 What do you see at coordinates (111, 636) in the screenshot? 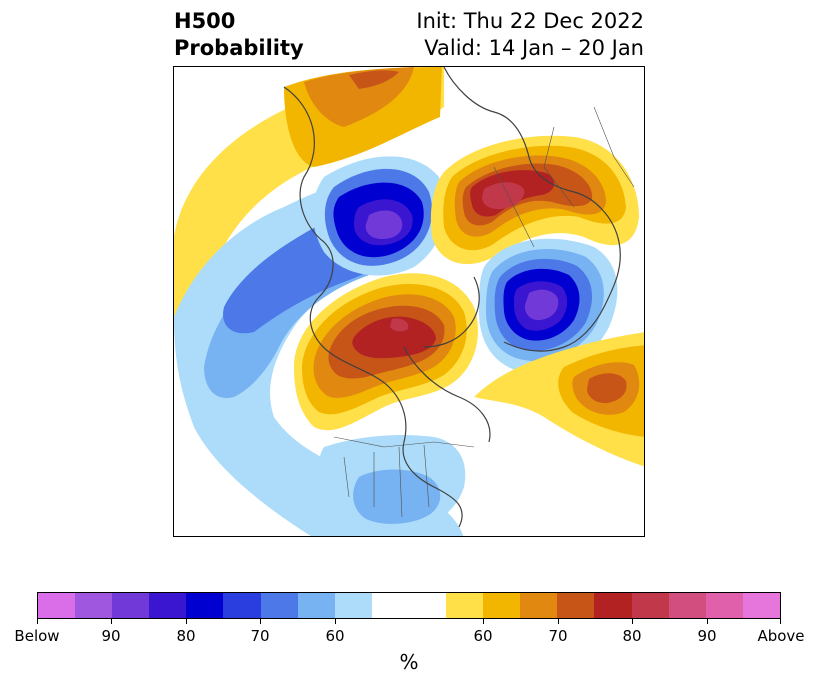
I see `tick-label-below-90: 90` at bounding box center [111, 636].